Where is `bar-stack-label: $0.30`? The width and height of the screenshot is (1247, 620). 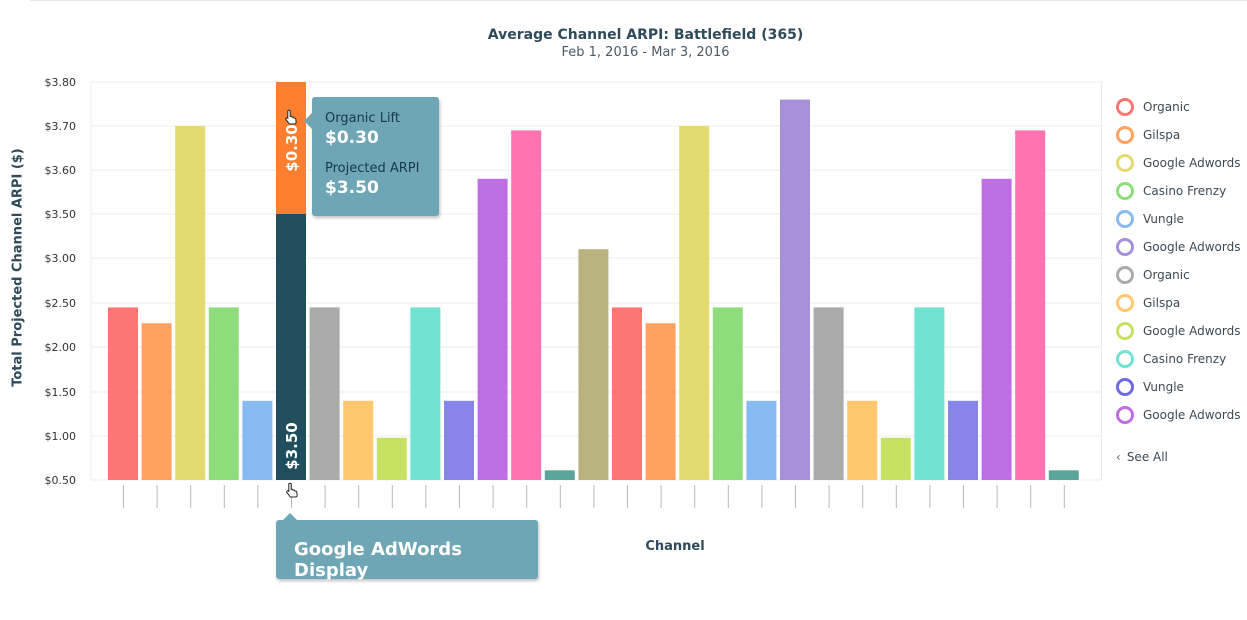
bar-stack-label: $0.30 is located at coordinates (292, 147).